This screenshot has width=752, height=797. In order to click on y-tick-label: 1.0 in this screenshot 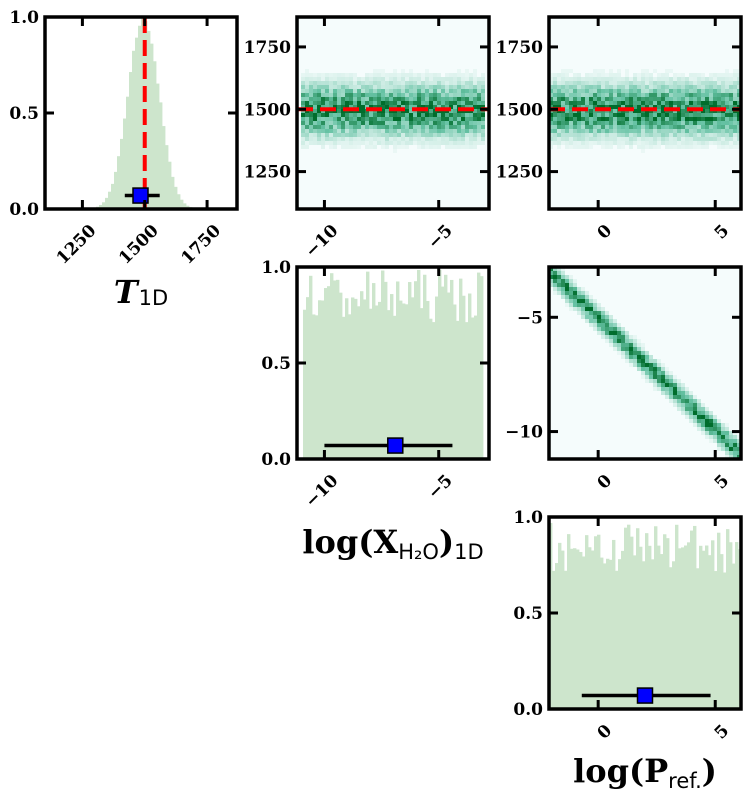, I will do `click(528, 518)`.